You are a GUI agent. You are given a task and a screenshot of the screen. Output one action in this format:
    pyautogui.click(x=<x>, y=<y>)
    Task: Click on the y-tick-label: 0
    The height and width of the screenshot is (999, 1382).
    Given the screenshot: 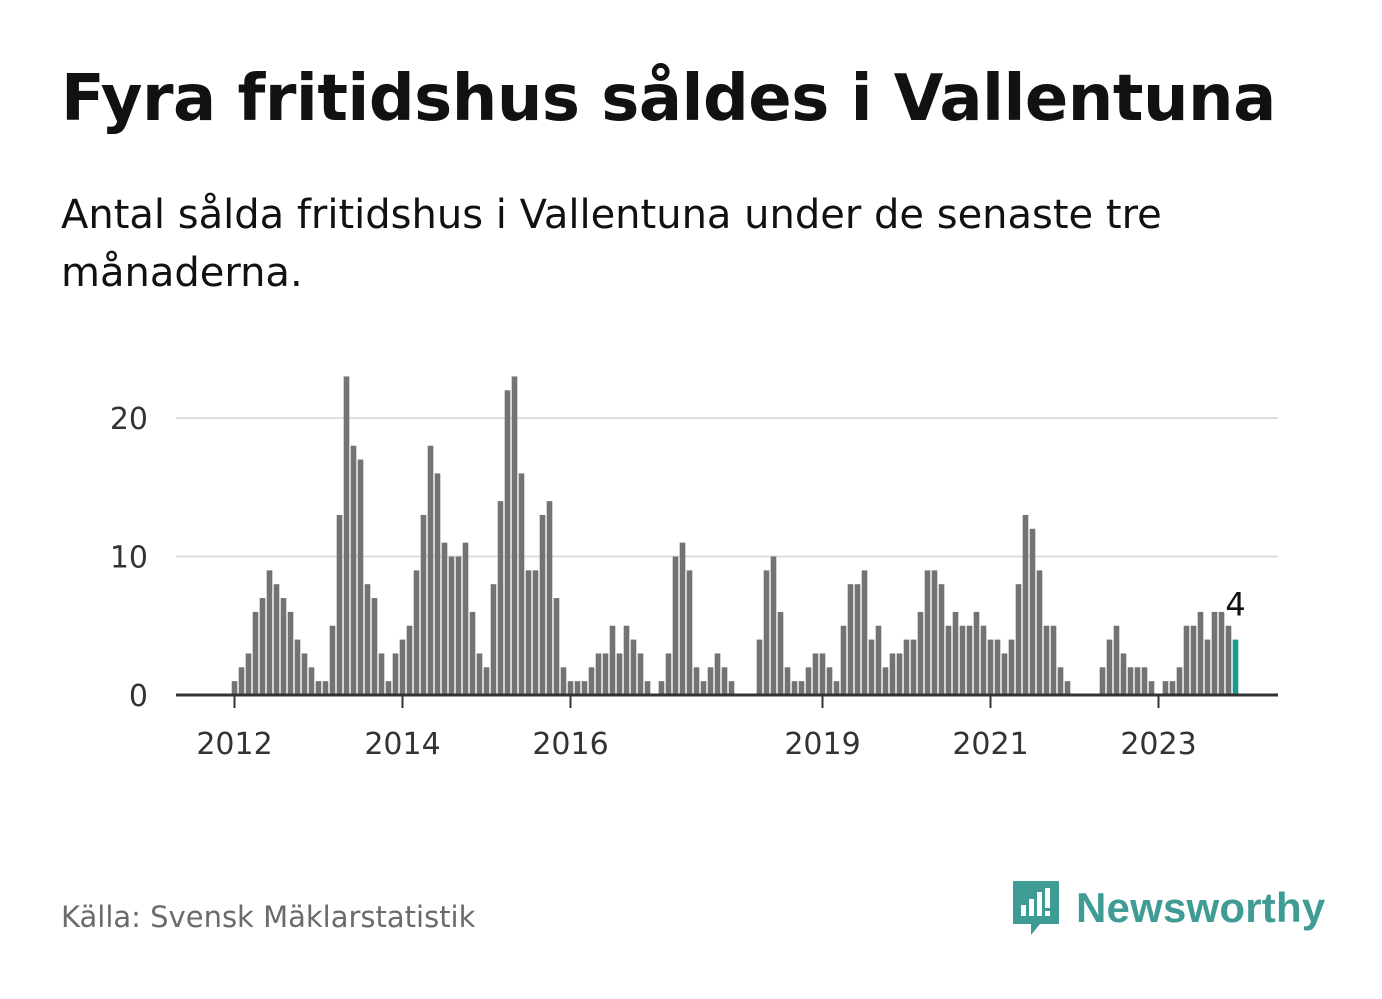 What is the action you would take?
    pyautogui.click(x=138, y=696)
    